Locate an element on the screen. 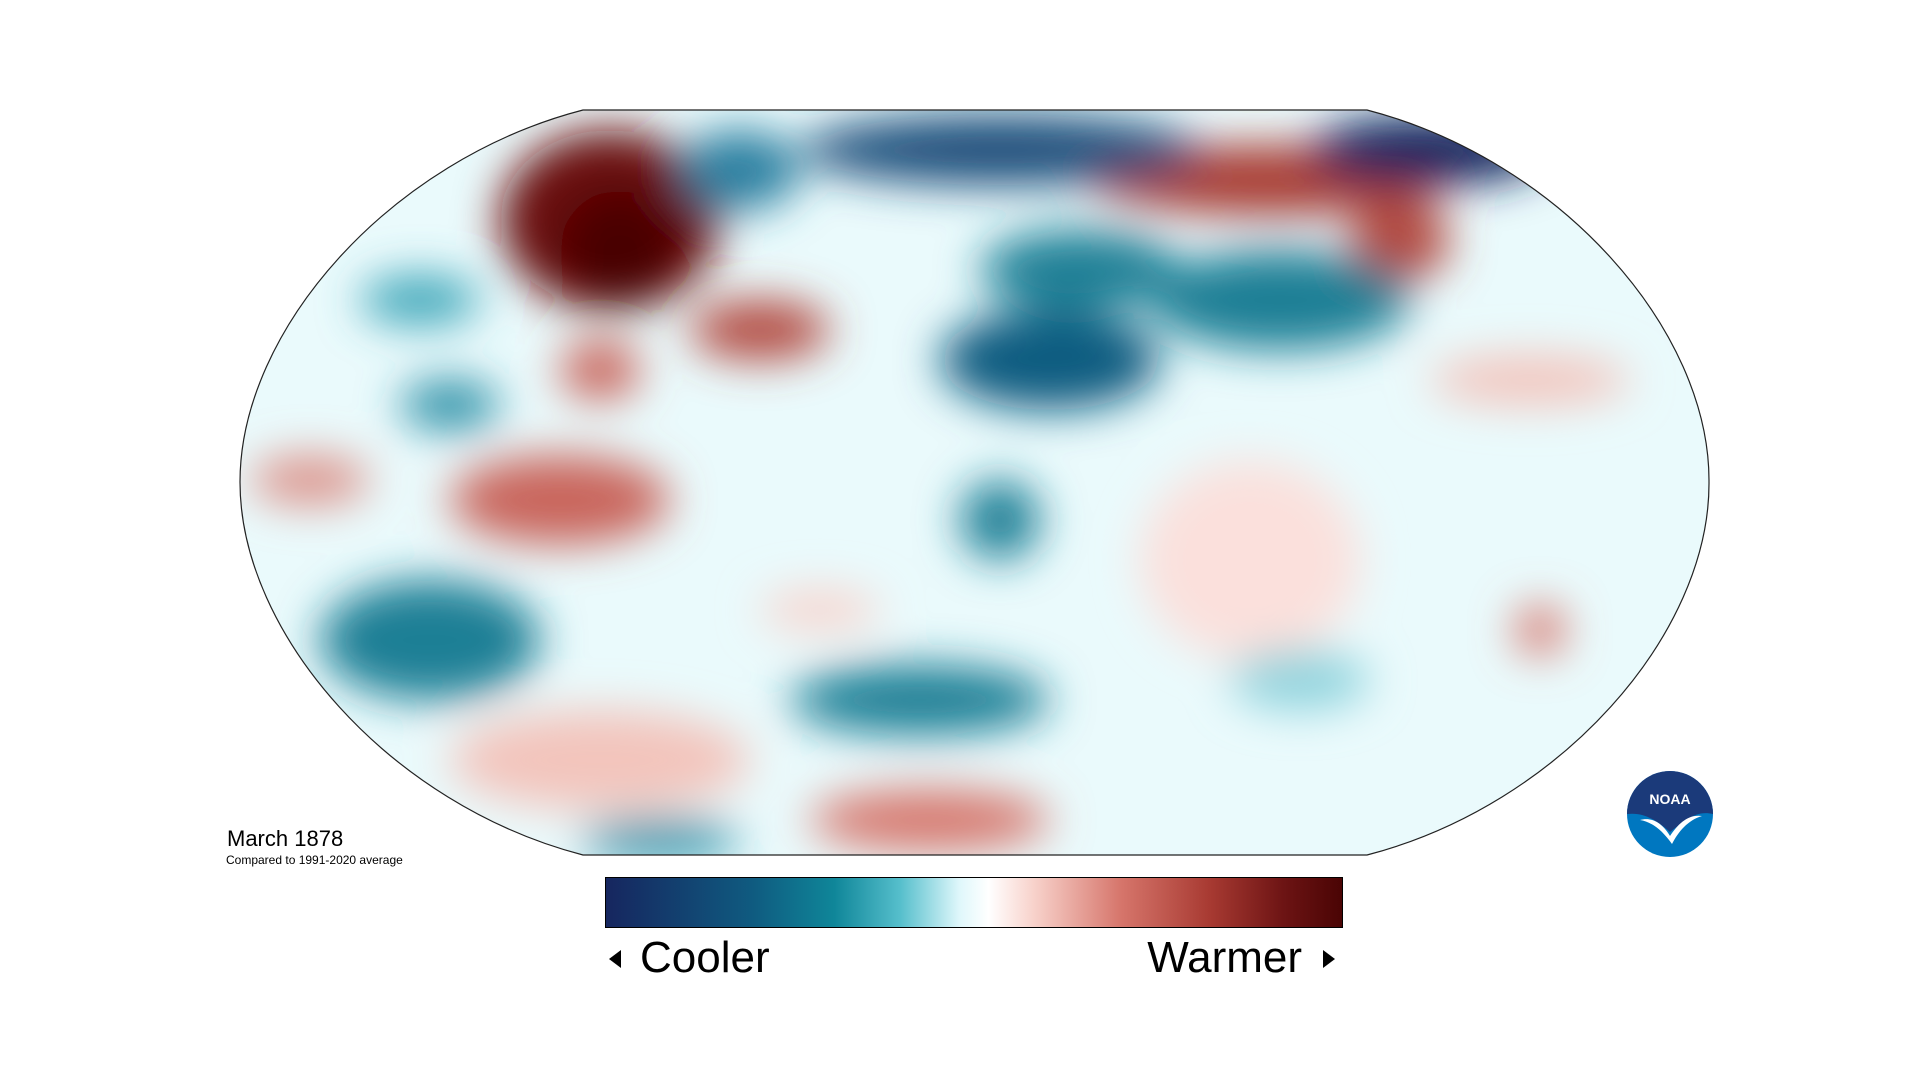  cooler-arrow-icon is located at coordinates (615, 959).